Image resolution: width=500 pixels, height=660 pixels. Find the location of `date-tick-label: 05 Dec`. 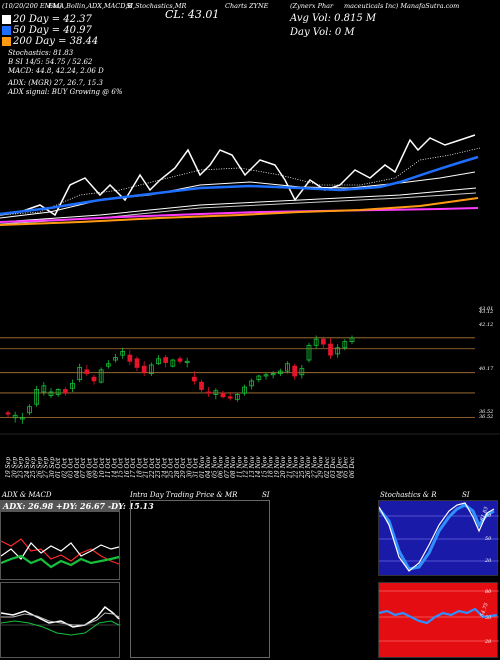

date-tick-label: 05 Dec is located at coordinates (346, 467).